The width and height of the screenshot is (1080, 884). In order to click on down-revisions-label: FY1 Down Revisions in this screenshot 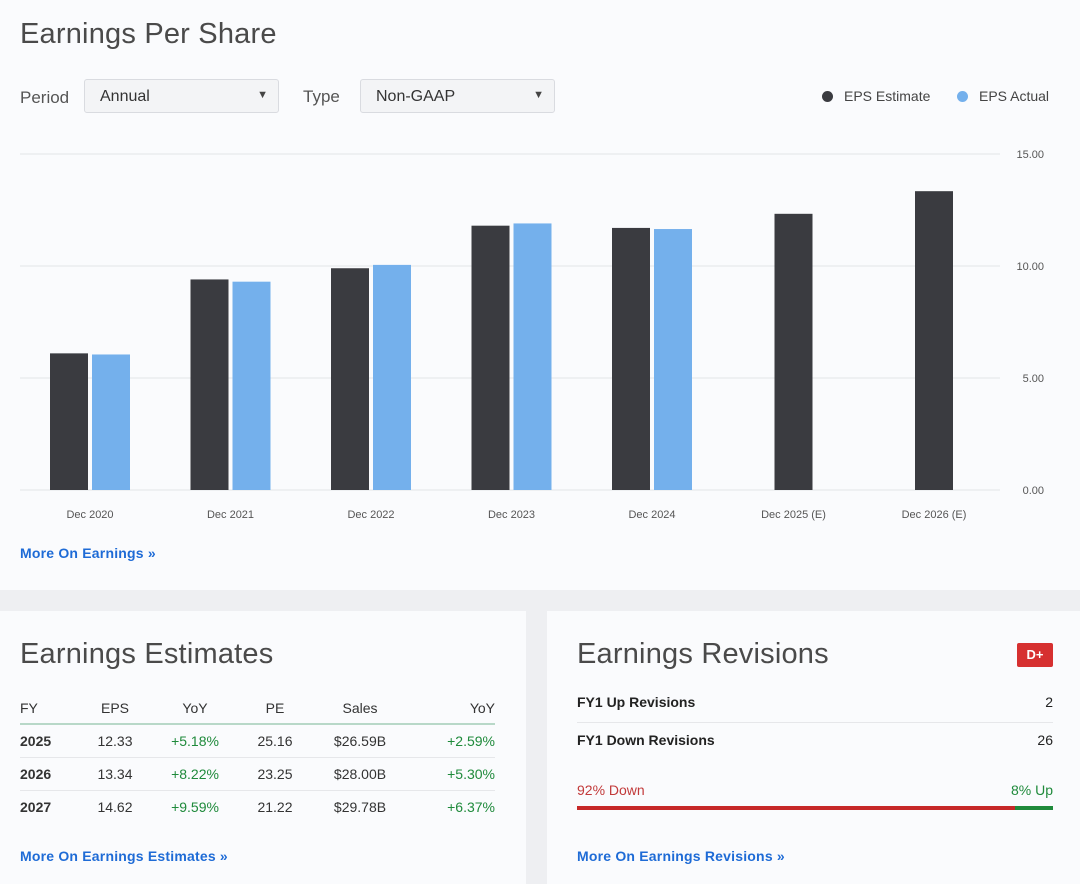, I will do `click(646, 740)`.